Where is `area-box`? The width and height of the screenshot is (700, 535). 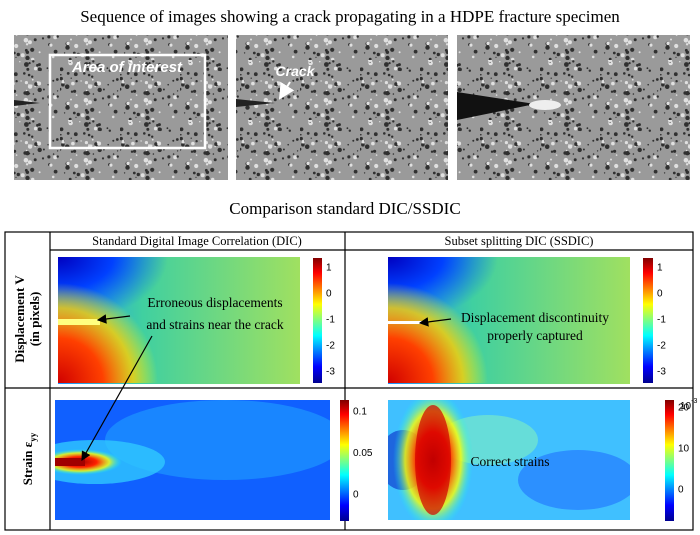
area-box is located at coordinates (127, 101).